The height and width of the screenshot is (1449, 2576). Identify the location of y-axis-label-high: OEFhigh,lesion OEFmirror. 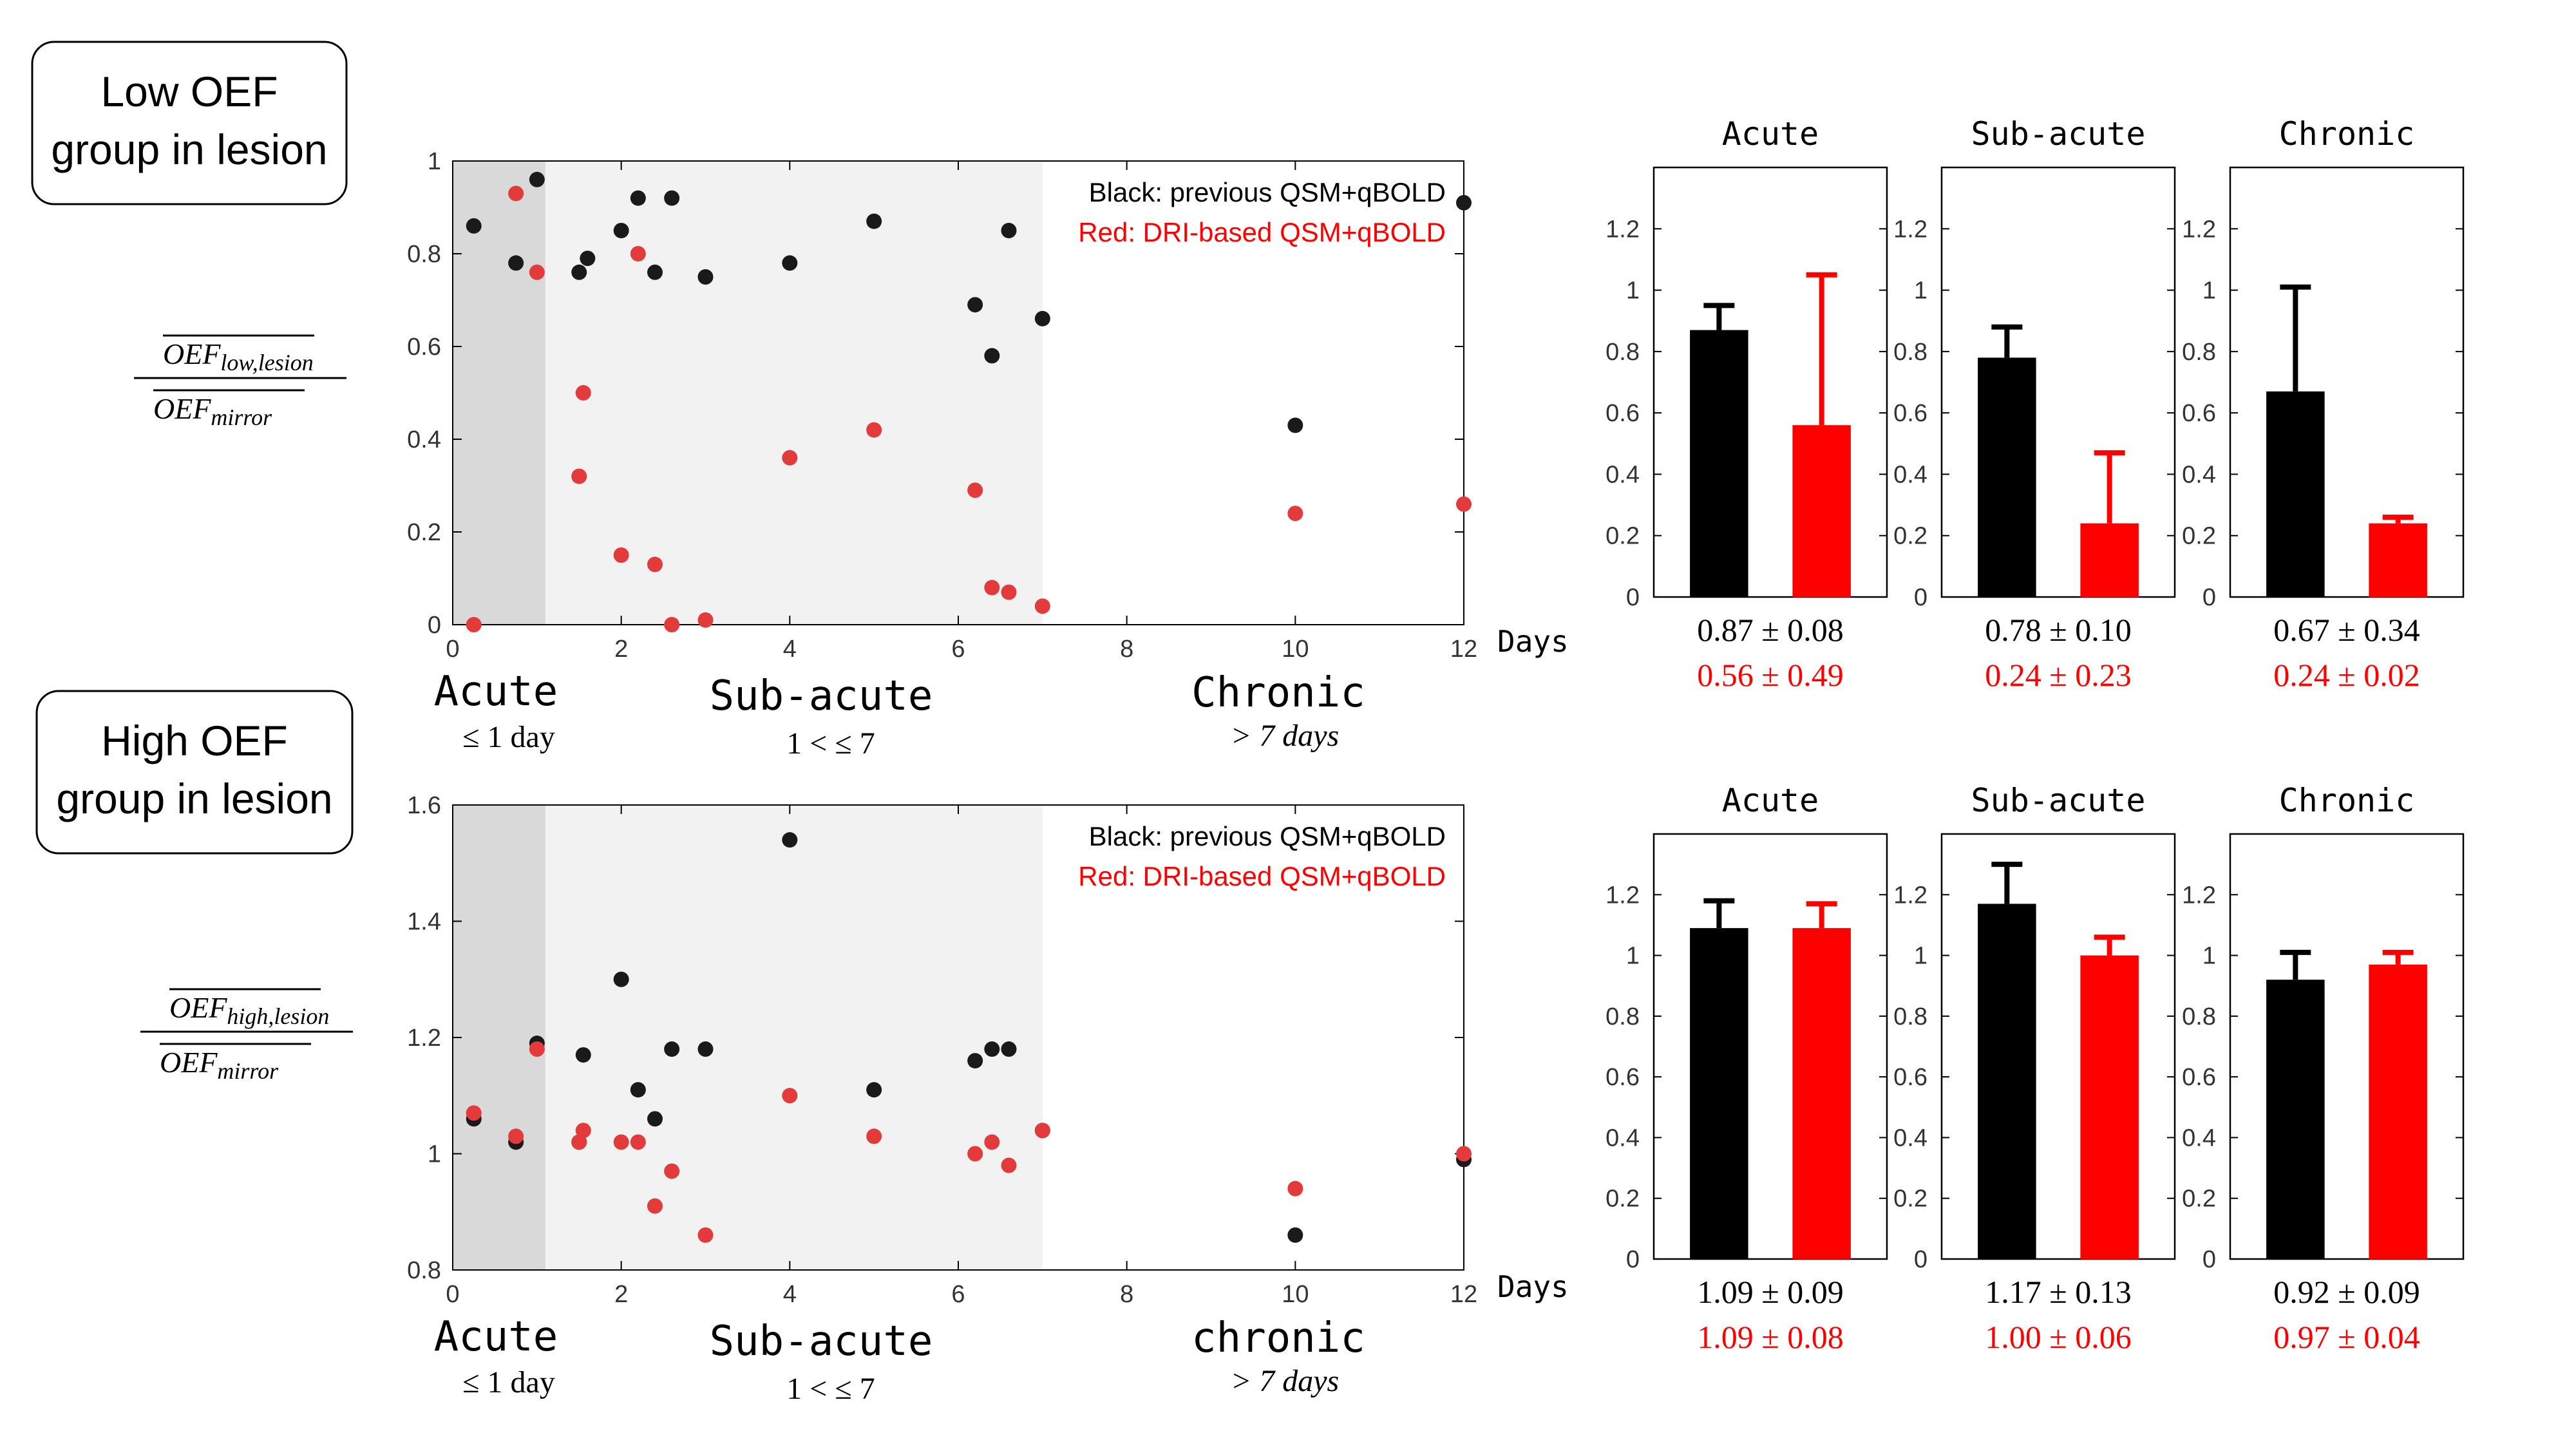
(247, 1036).